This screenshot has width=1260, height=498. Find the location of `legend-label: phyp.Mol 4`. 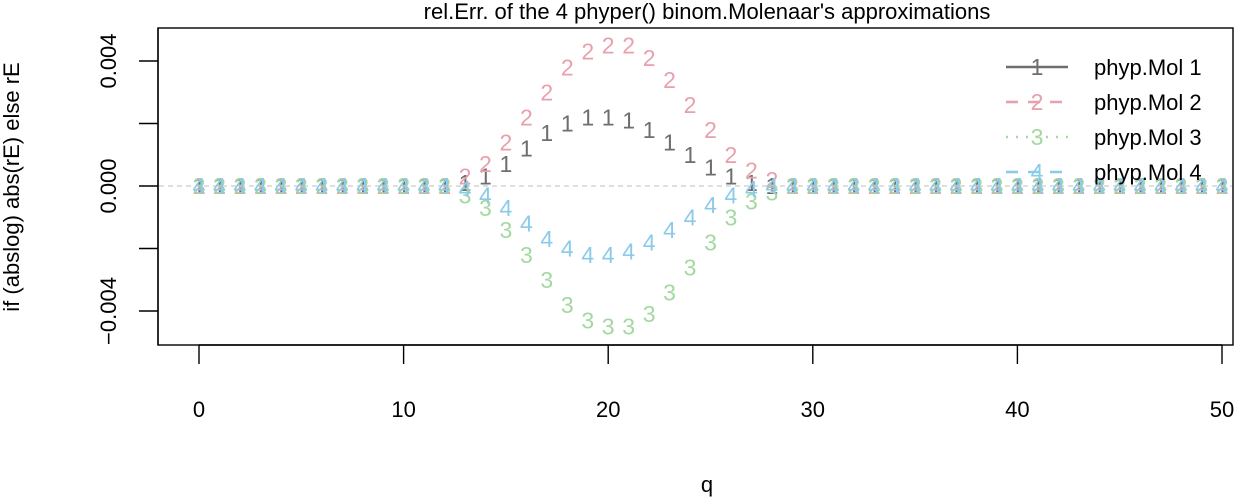

legend-label: phyp.Mol 4 is located at coordinates (1148, 172).